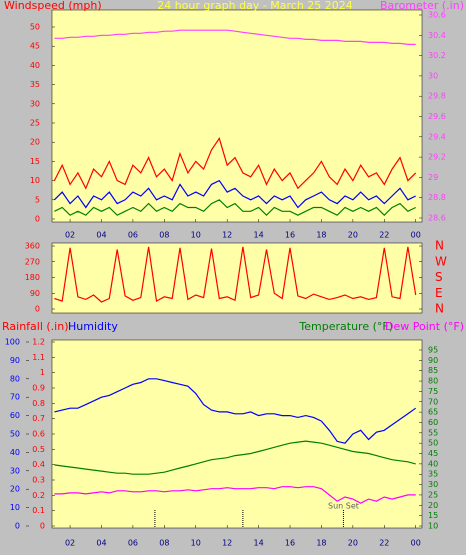 Image resolution: width=466 pixels, height=555 pixels. Describe the element at coordinates (53, 6) in the screenshot. I see `y-axis-title: Windspeed (mph)` at that location.